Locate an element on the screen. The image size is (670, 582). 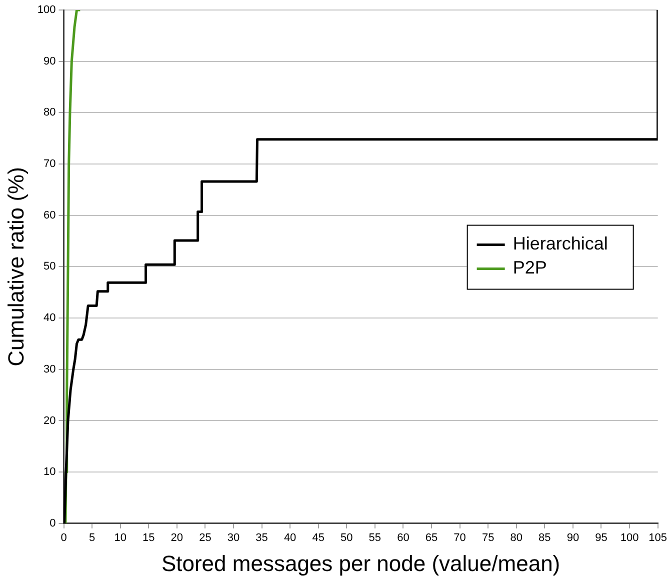
y-tick-label: 0 is located at coordinates (53, 523).